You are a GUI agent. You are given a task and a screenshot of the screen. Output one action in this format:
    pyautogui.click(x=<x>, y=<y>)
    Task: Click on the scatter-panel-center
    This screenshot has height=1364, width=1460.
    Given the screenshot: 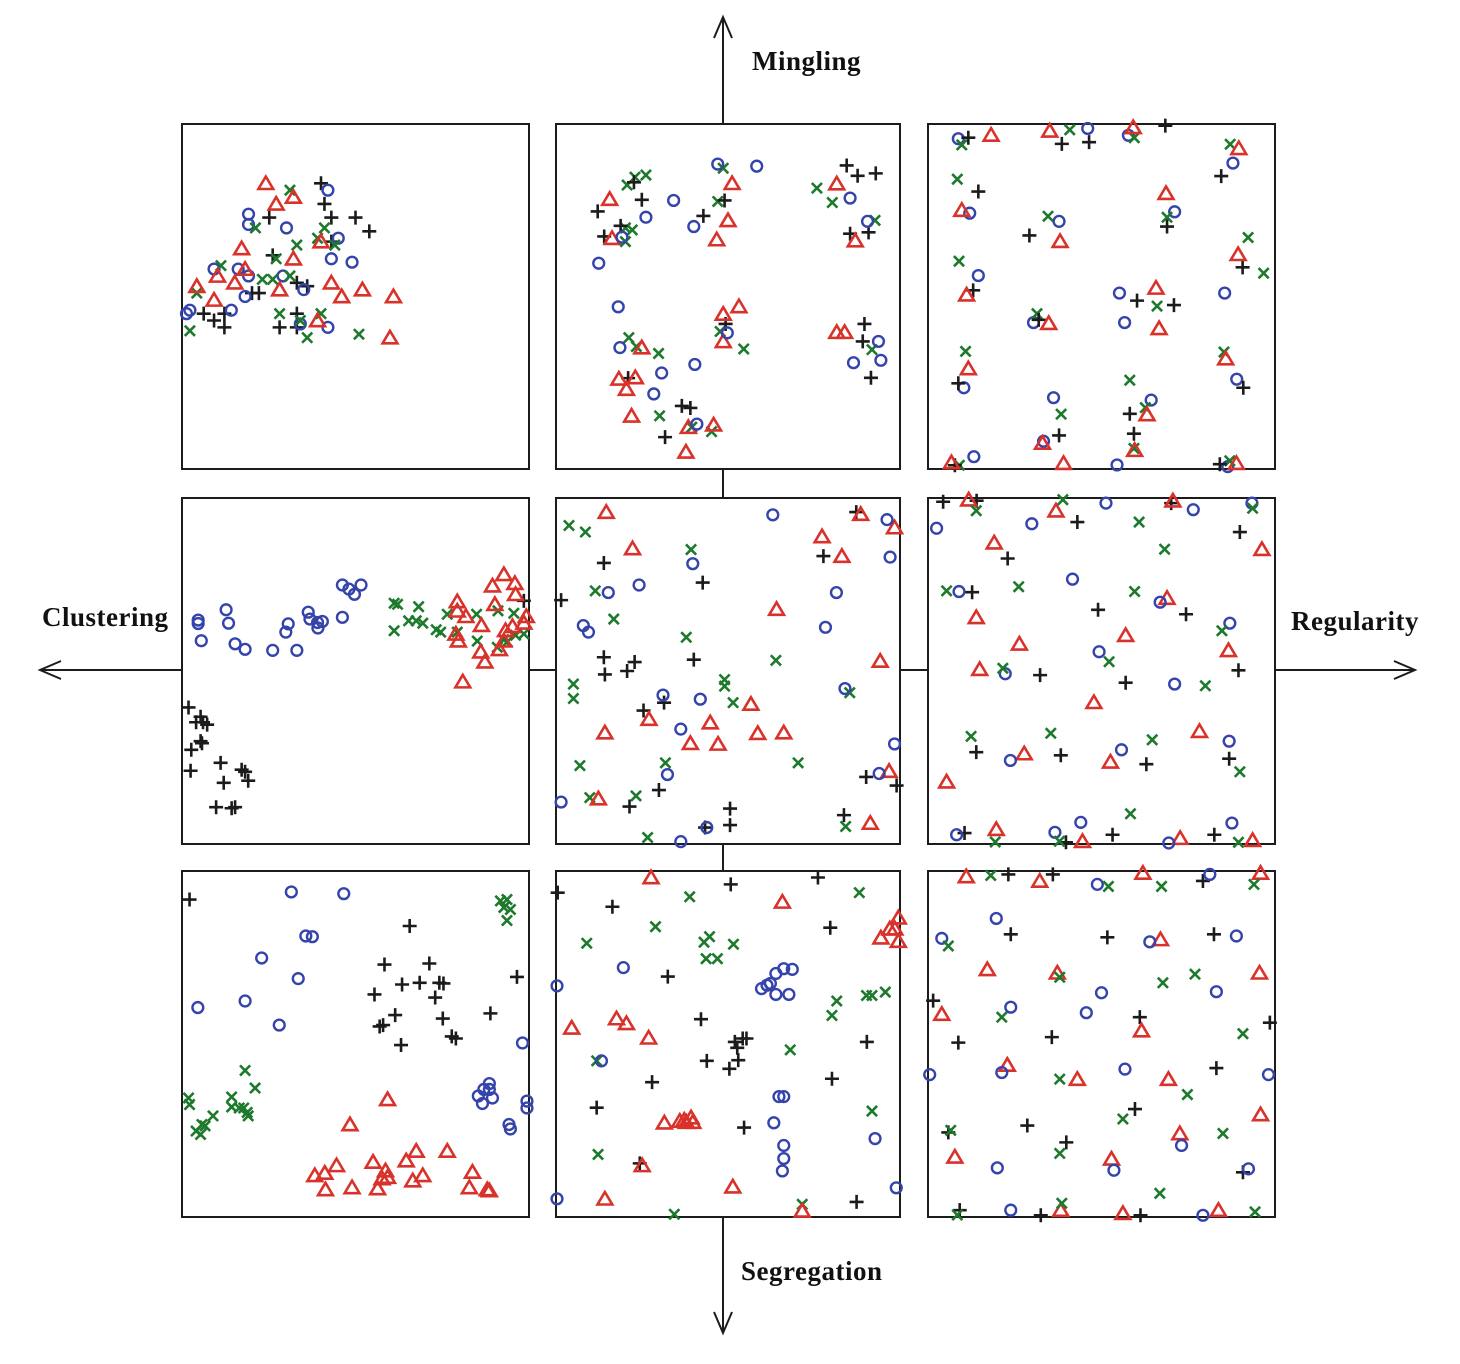 What is the action you would take?
    pyautogui.click(x=729, y=673)
    